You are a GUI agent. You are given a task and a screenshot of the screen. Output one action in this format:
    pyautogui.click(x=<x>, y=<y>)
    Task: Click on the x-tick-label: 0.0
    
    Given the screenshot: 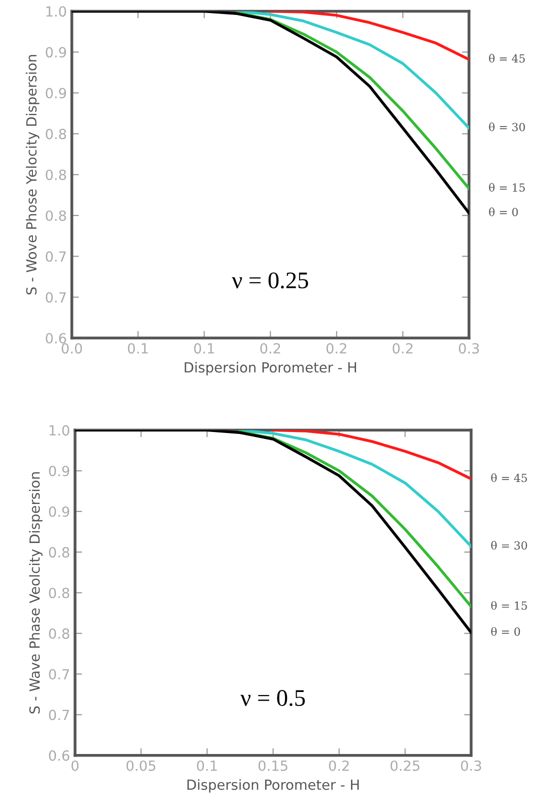 What is the action you would take?
    pyautogui.click(x=72, y=348)
    